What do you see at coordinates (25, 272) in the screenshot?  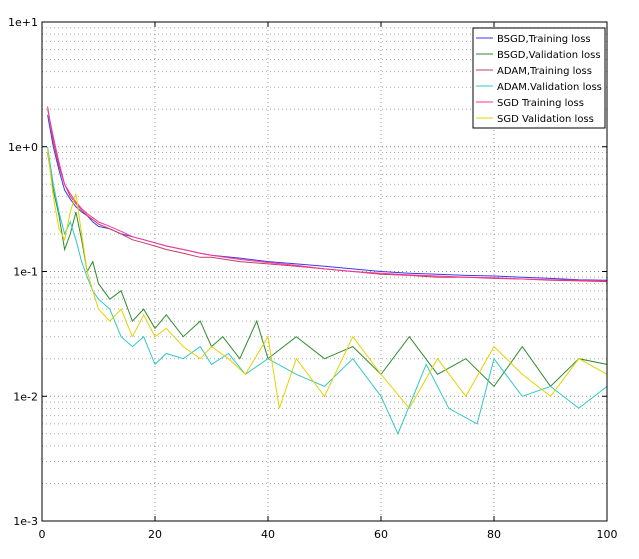 I see `y-tick-label: 1e-1` at bounding box center [25, 272].